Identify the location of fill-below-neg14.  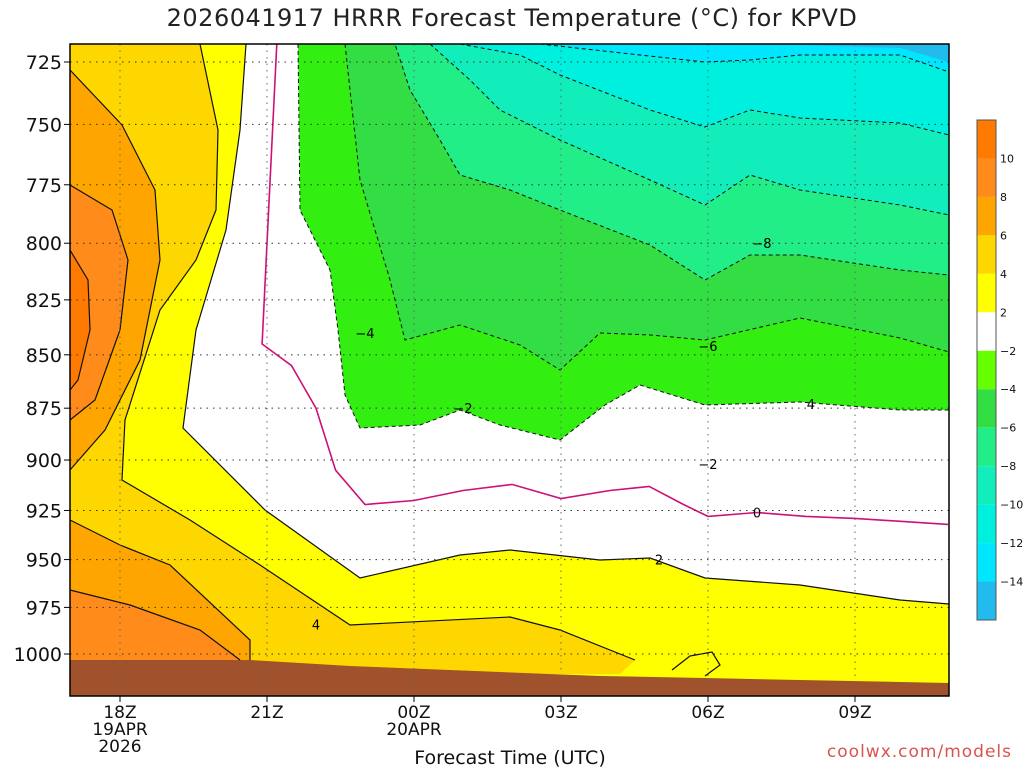
(774, 53).